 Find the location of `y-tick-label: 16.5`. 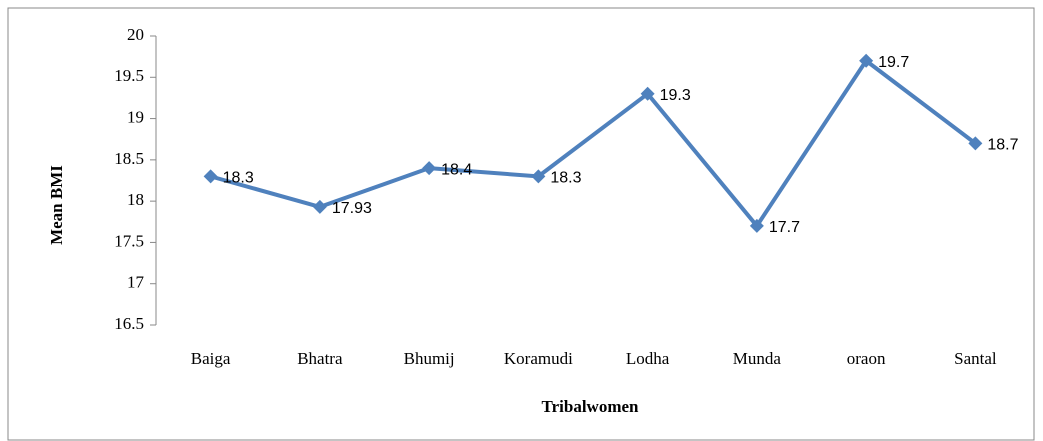

y-tick-label: 16.5 is located at coordinates (129, 323).